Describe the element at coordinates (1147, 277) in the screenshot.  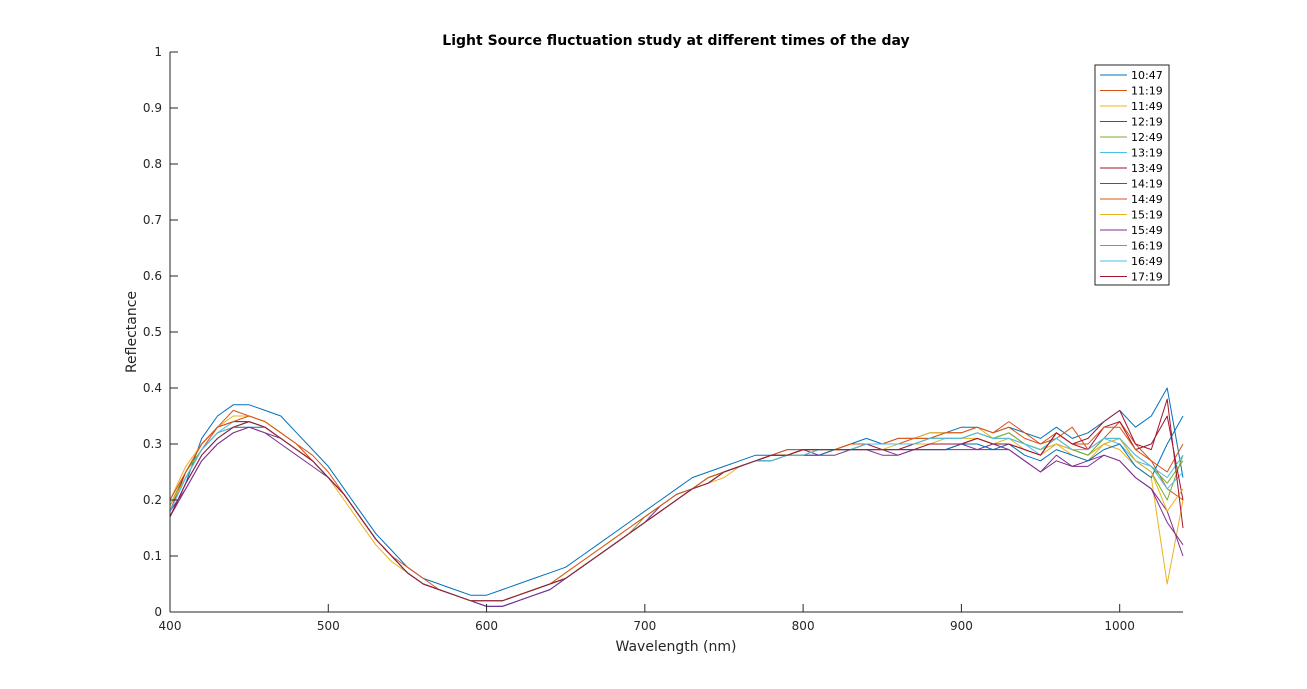
I see `legend-label: 17:19` at that location.